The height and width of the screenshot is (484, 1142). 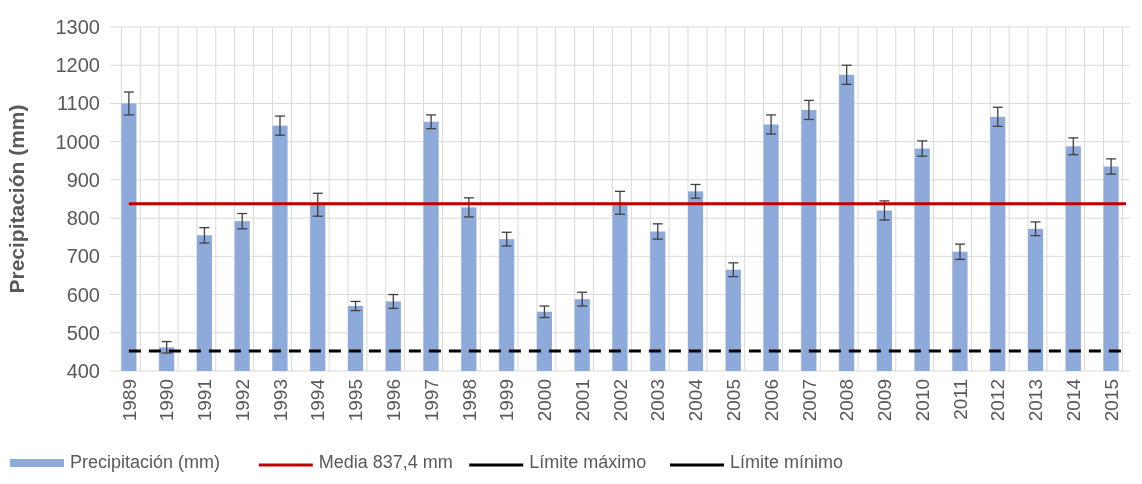 What do you see at coordinates (922, 400) in the screenshot?
I see `x-tick-label: 2010` at bounding box center [922, 400].